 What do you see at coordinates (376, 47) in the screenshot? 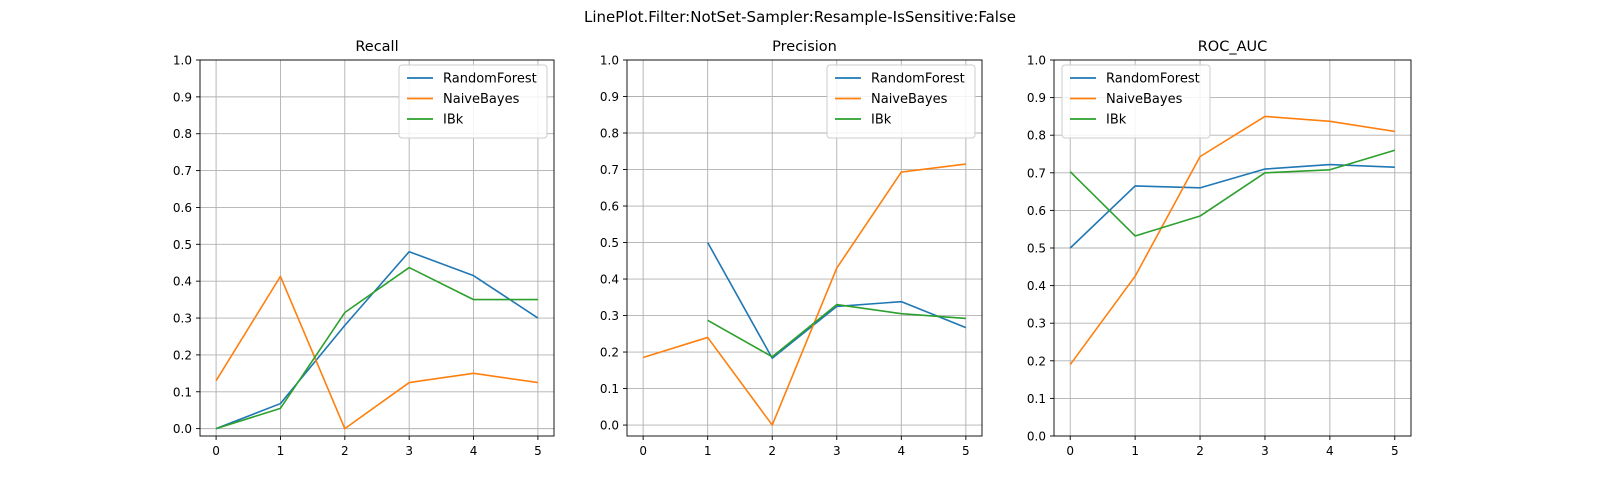
I see `subplot-title: Recall` at bounding box center [376, 47].